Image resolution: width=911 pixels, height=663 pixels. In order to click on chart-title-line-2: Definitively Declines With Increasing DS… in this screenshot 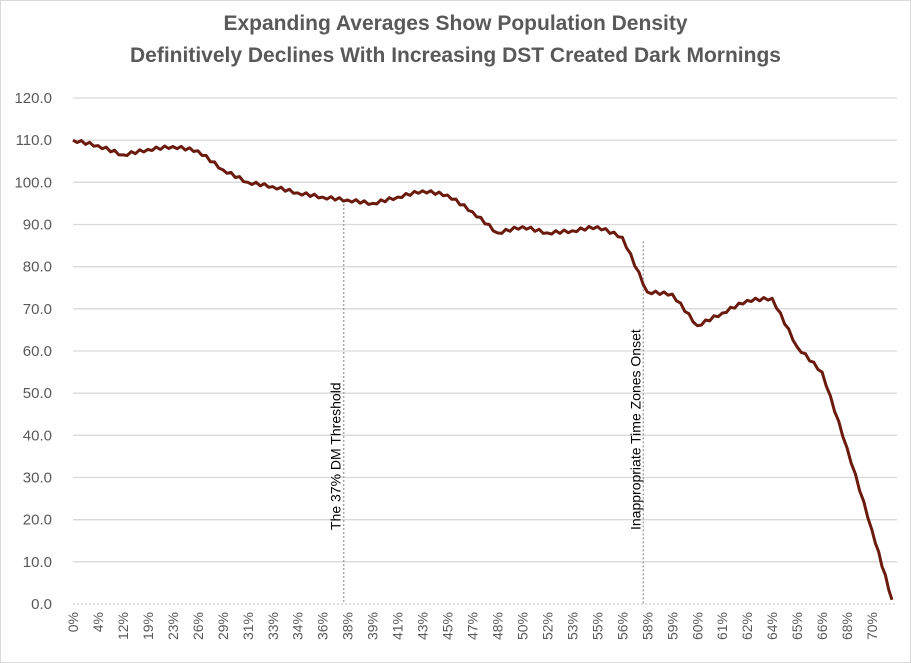, I will do `click(455, 55)`.